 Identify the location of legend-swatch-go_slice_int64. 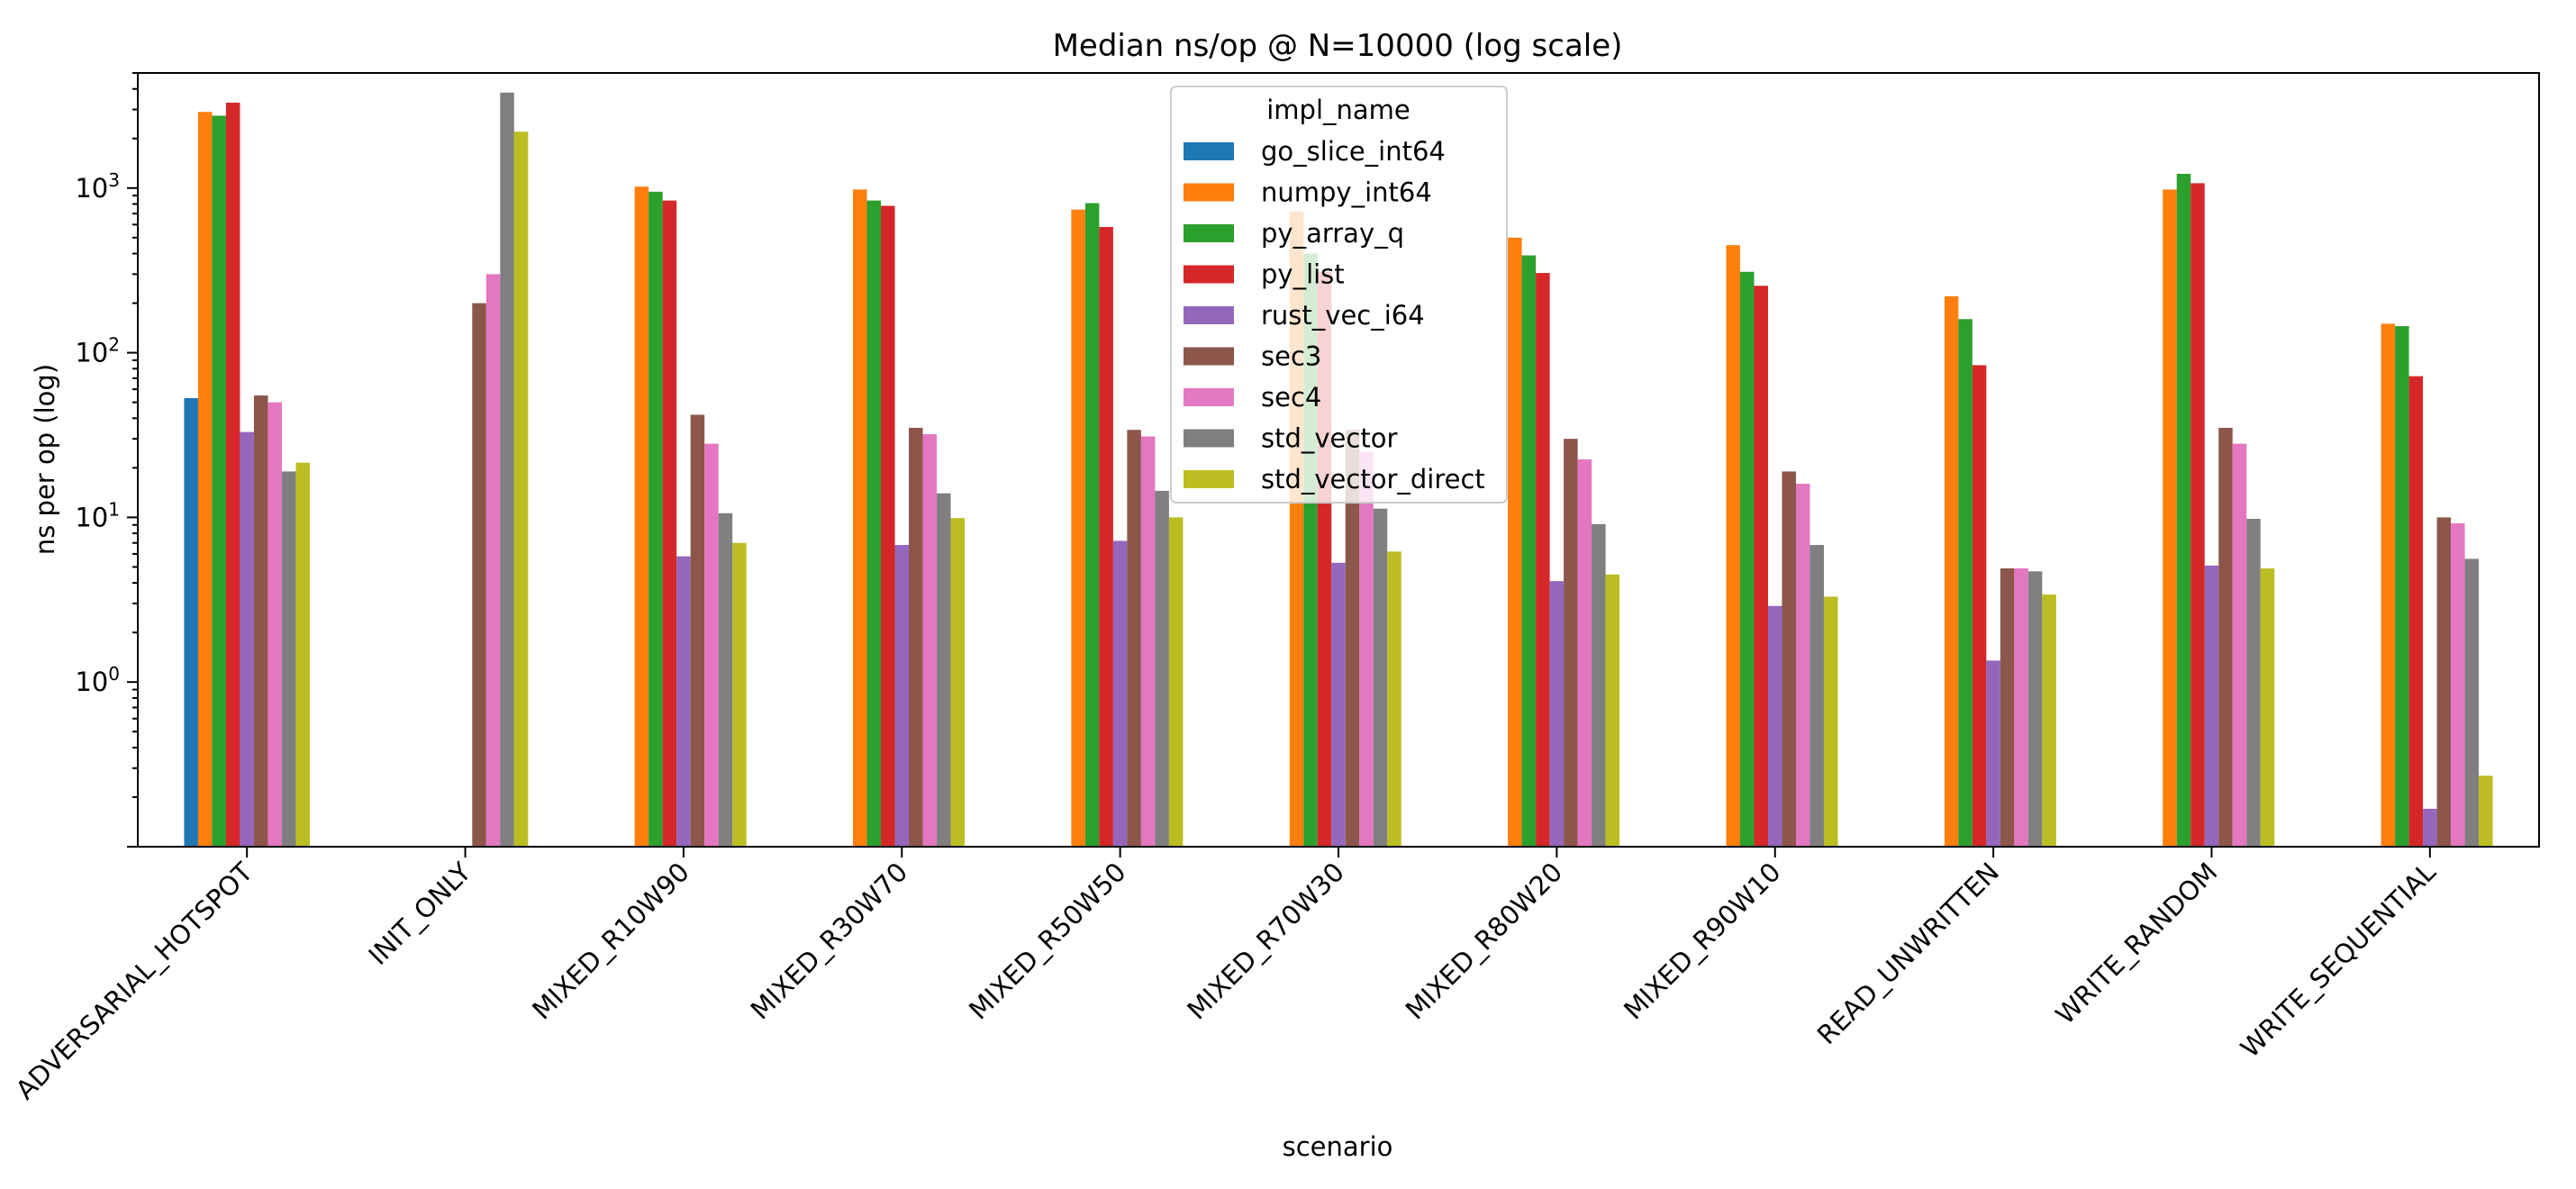
(1209, 151).